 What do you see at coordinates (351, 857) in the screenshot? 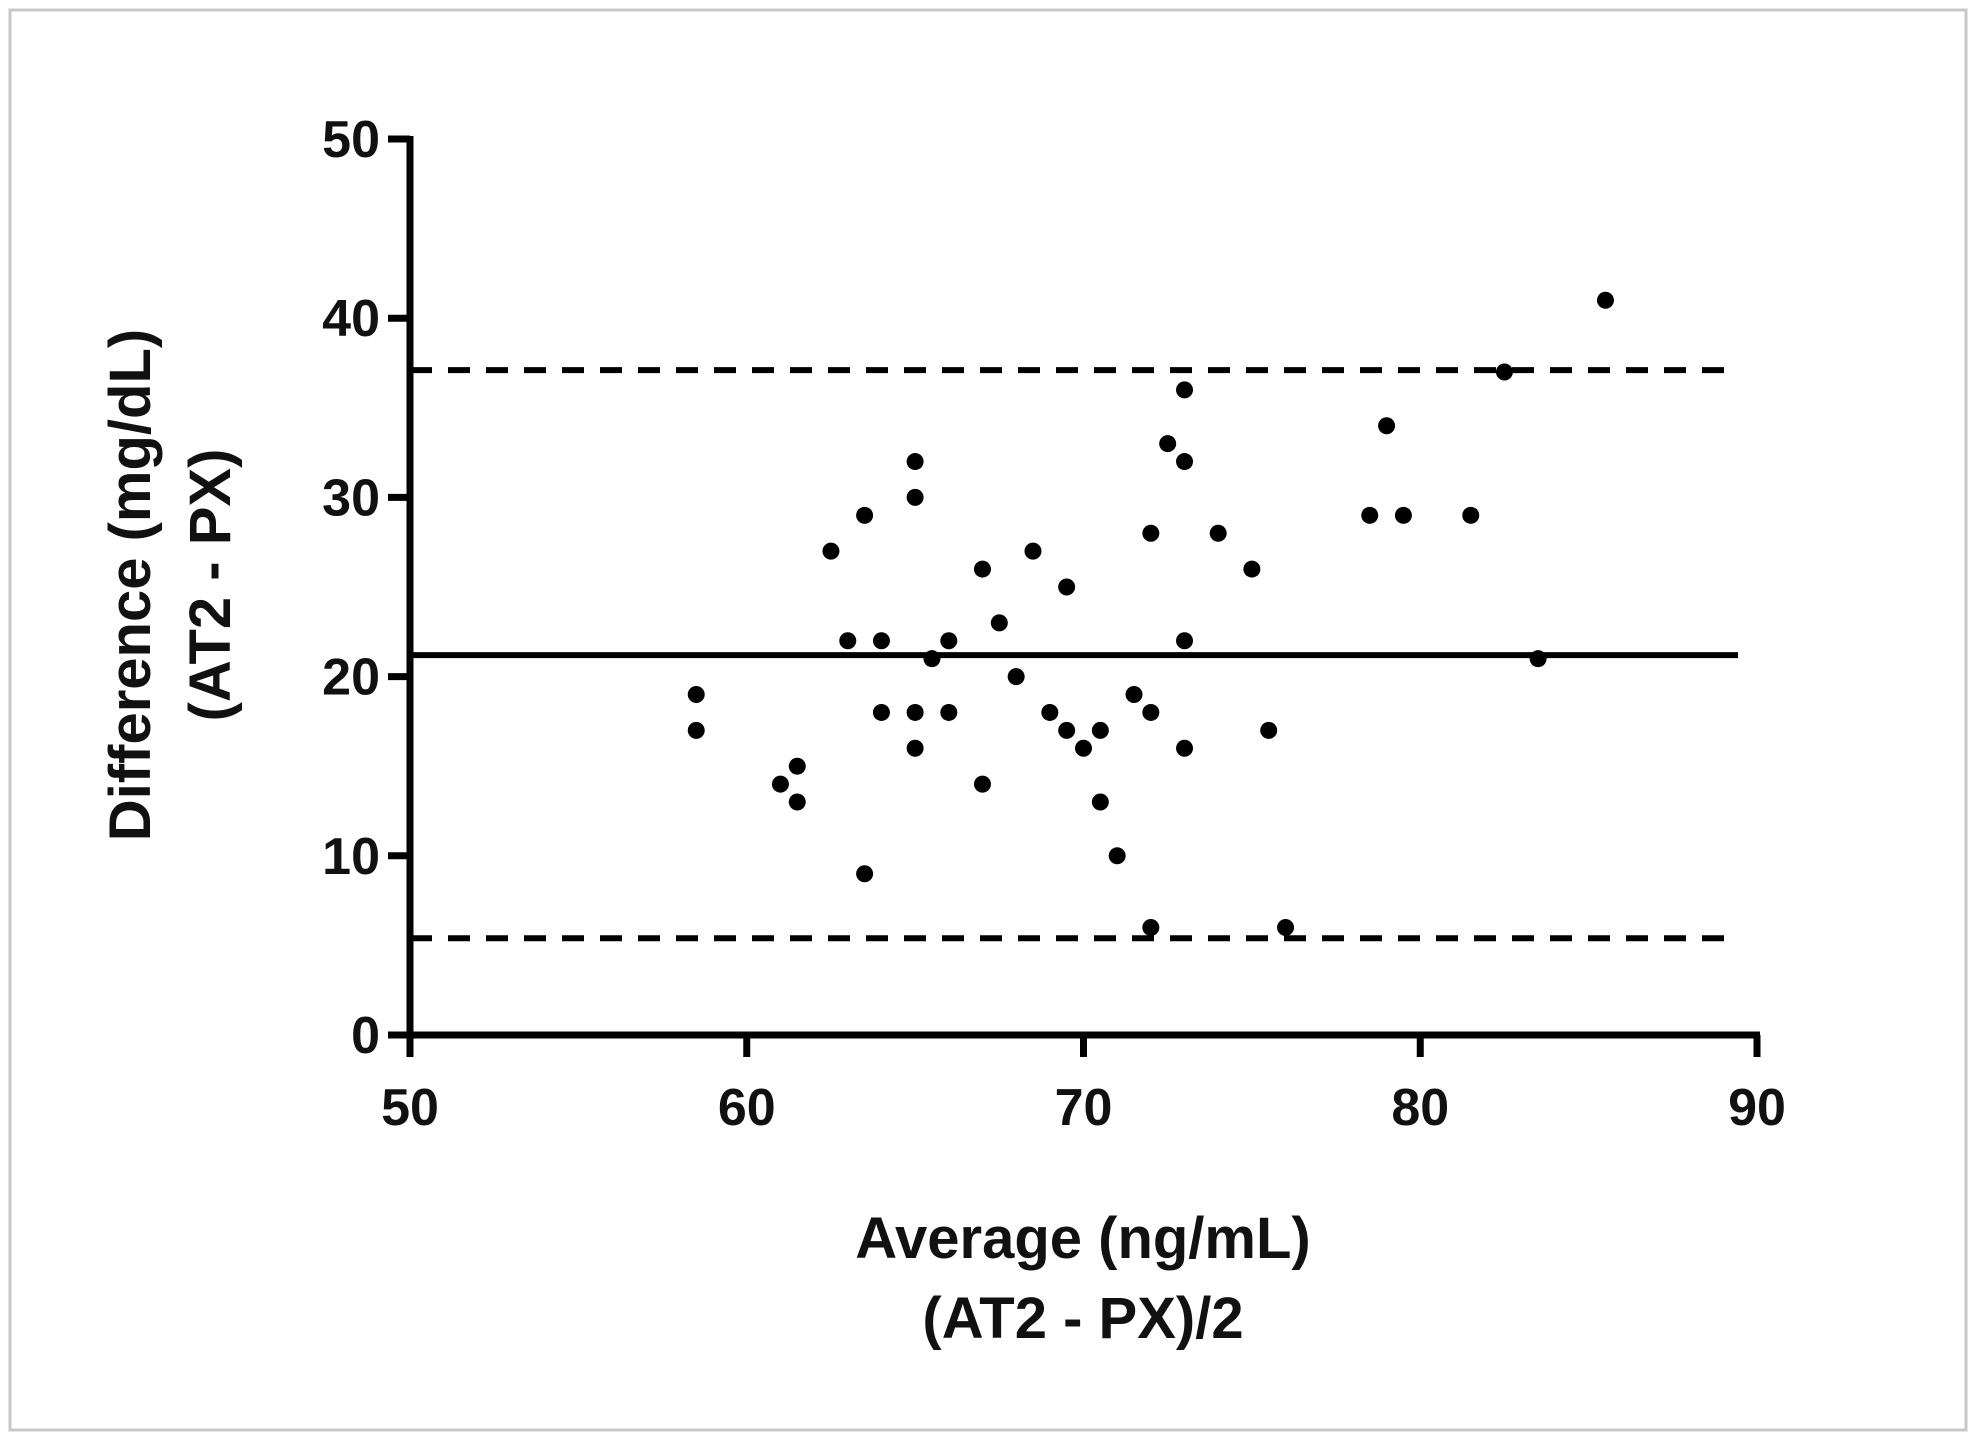
I see `y-tick-label: 10` at bounding box center [351, 857].